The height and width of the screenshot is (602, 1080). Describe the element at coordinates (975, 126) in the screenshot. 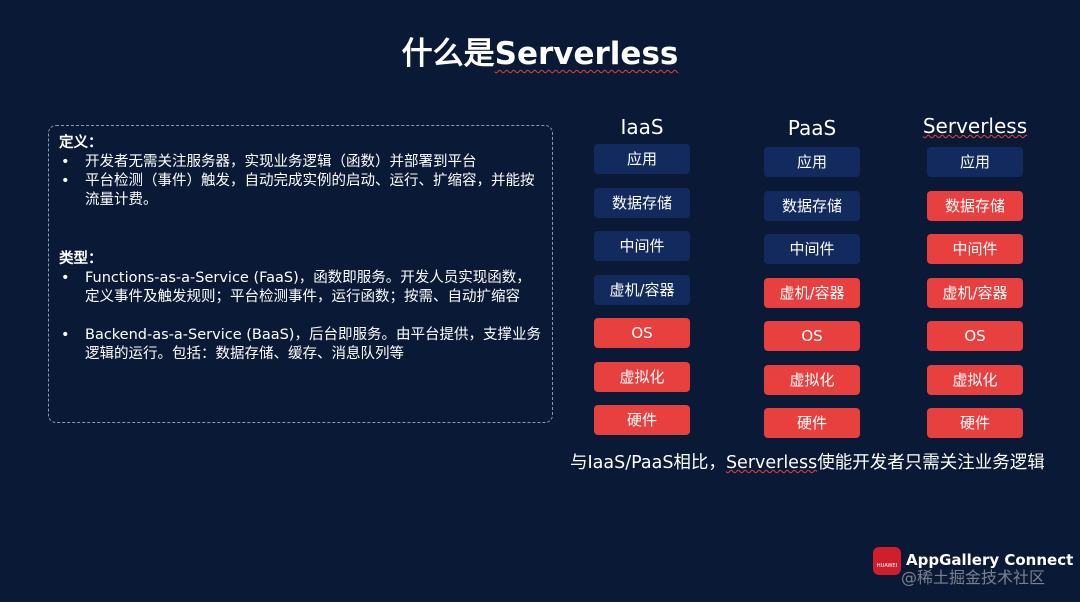

I see `column-header: Serverless` at that location.